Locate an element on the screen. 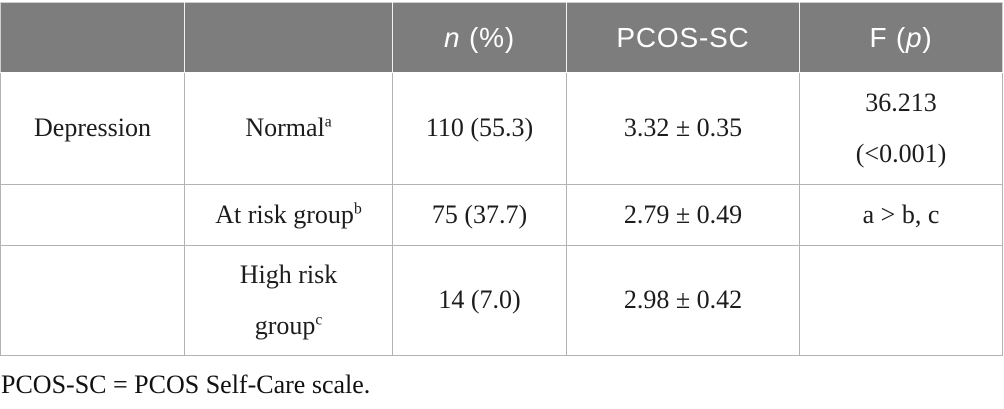 The image size is (1004, 409). cell-group: High risk groupc is located at coordinates (288, 300).